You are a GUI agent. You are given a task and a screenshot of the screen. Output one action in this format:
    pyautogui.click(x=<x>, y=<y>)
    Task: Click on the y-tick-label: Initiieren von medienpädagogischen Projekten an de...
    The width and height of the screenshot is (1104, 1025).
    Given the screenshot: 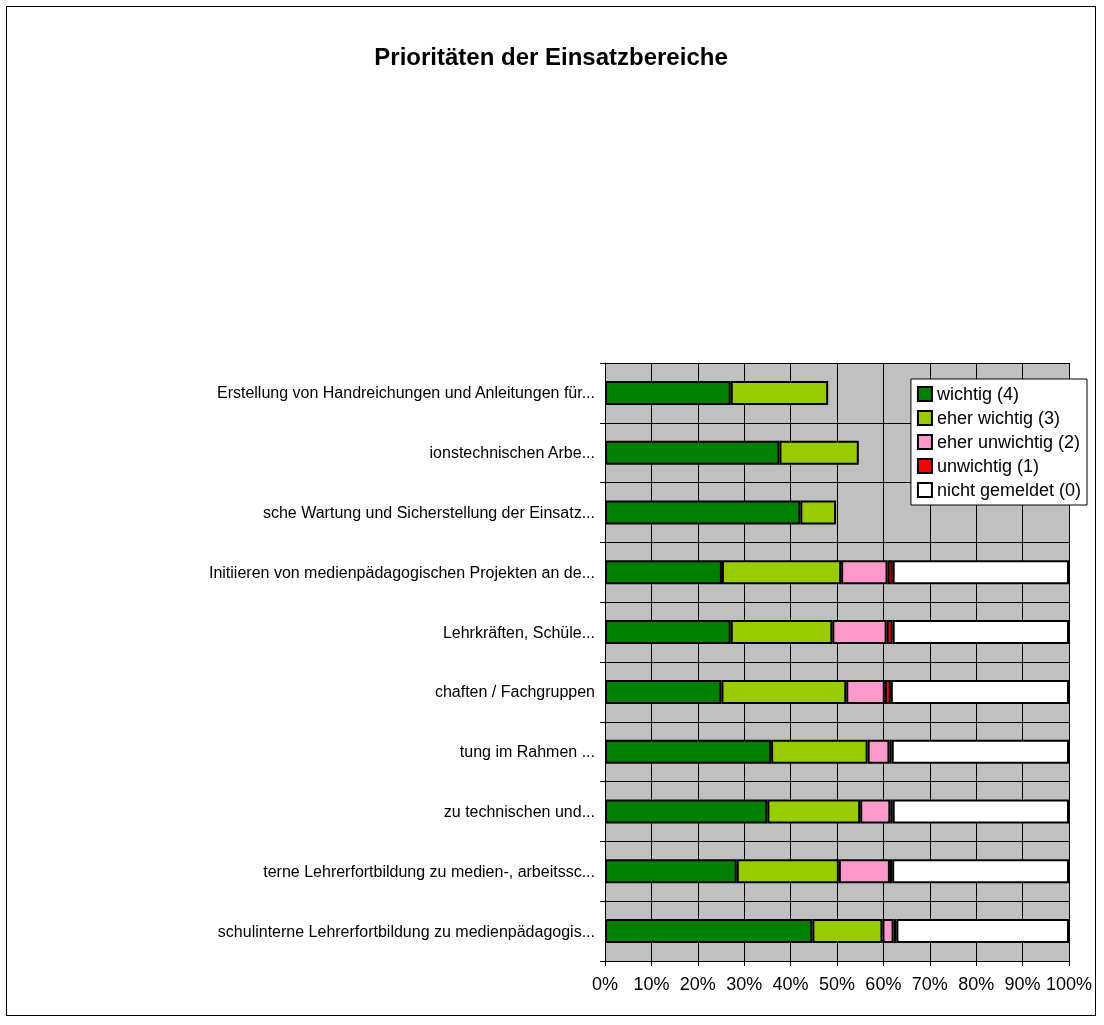 What is the action you would take?
    pyautogui.click(x=401, y=572)
    